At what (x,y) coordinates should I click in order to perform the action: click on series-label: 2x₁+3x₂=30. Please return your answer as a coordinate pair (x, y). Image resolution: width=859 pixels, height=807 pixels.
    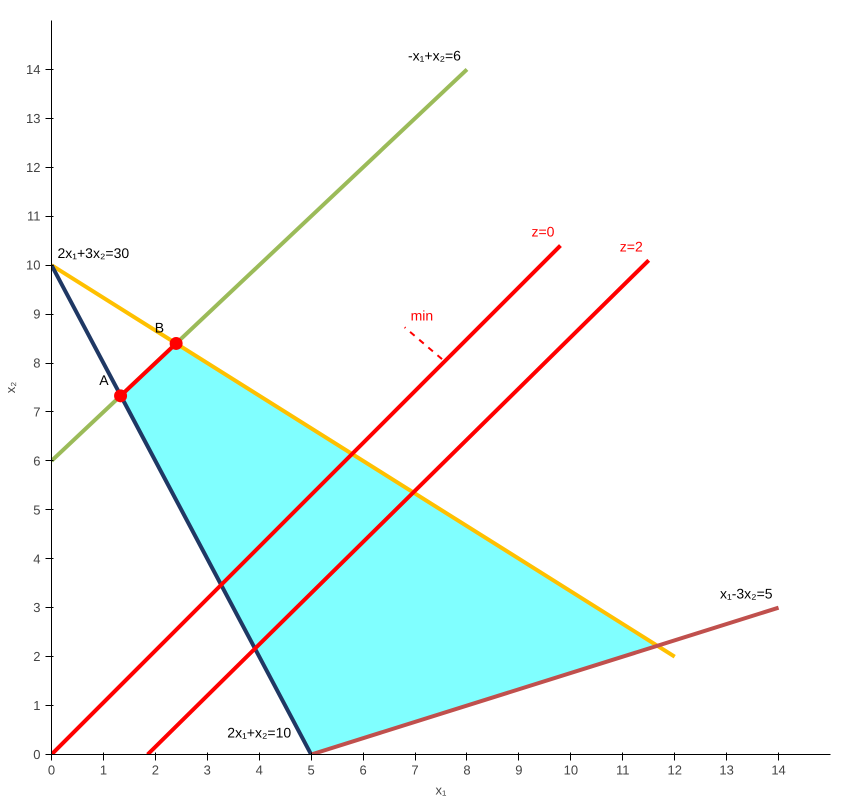
    Looking at the image, I should click on (94, 253).